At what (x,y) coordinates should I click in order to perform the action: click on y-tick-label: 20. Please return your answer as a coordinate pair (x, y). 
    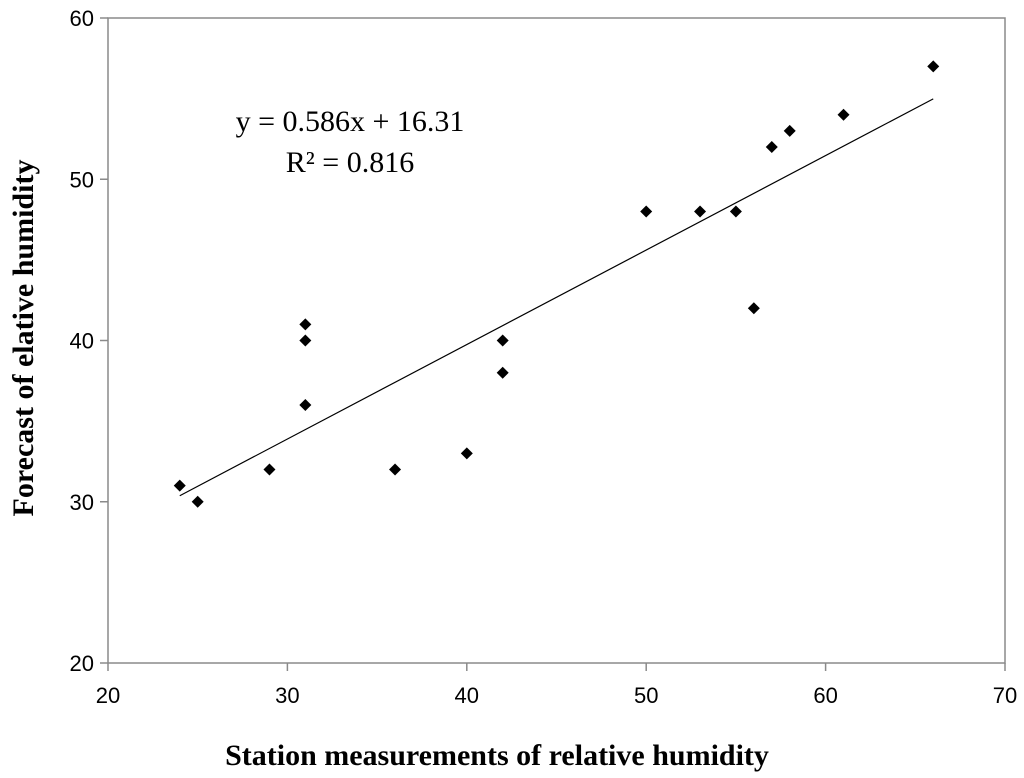
    Looking at the image, I should click on (82, 663).